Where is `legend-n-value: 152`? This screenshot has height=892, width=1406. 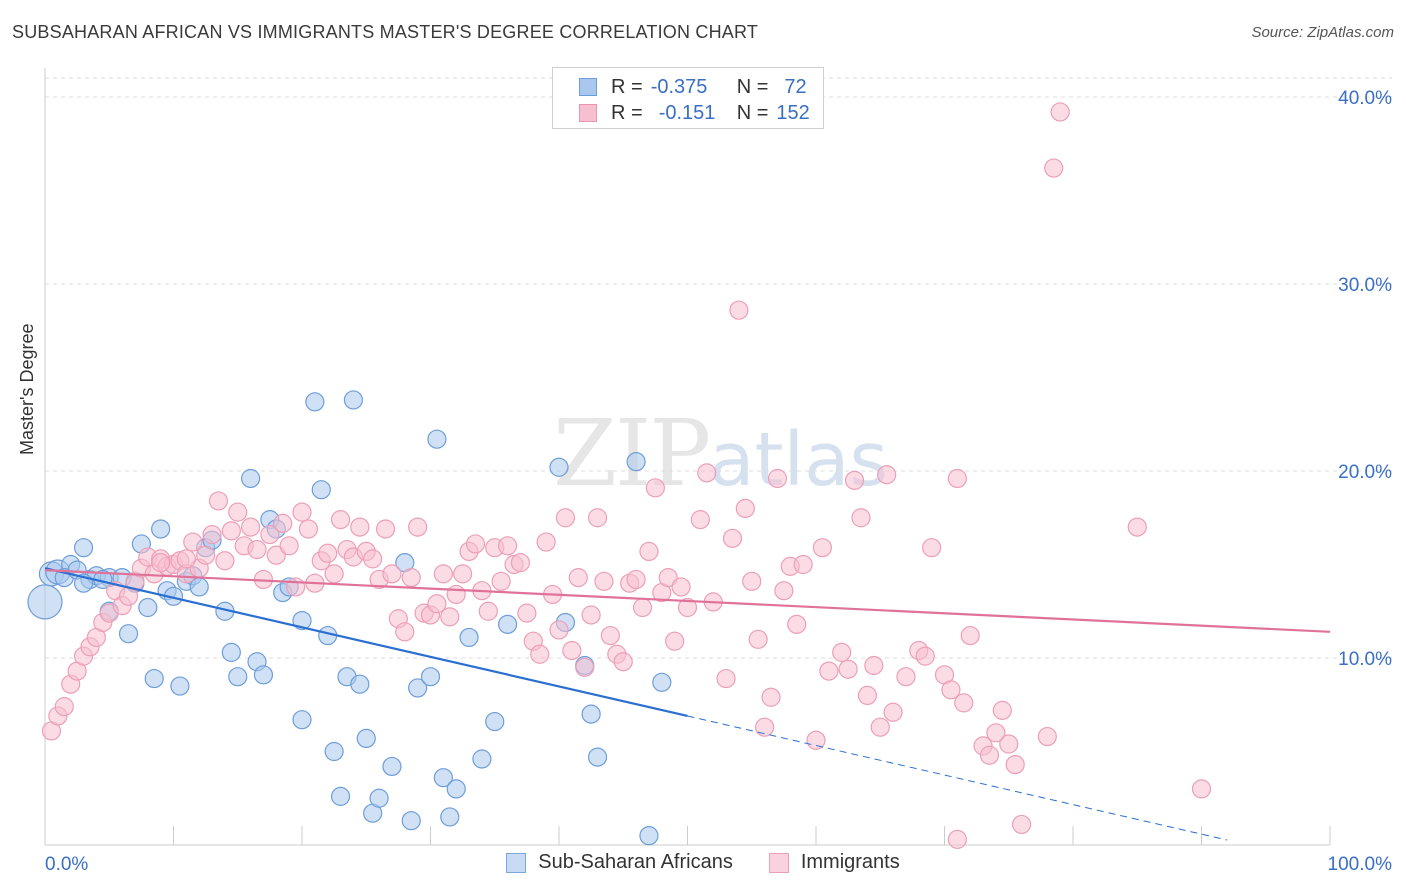
legend-n-value: 152 is located at coordinates (793, 112).